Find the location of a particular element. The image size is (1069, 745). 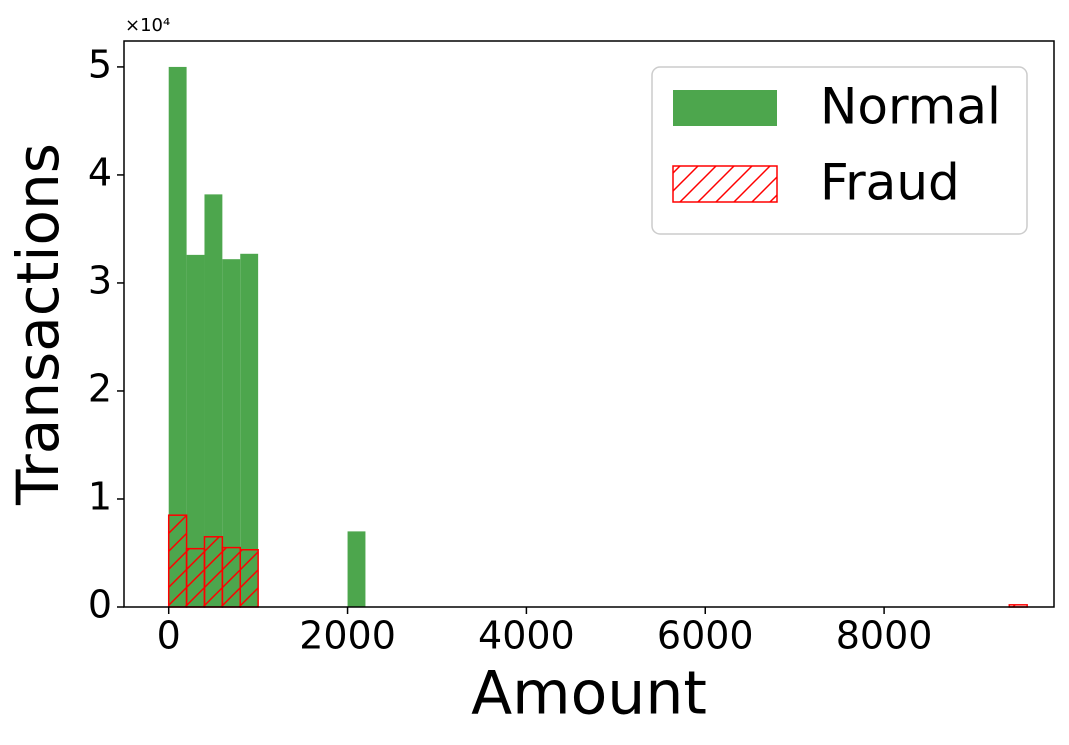

x-tick-label: 6000 is located at coordinates (705, 636).